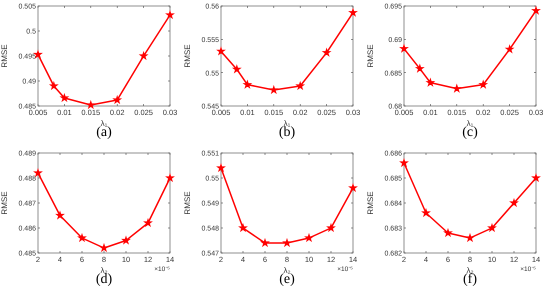 This screenshot has width=550, height=297. I want to click on text: (d), so click(104, 279).